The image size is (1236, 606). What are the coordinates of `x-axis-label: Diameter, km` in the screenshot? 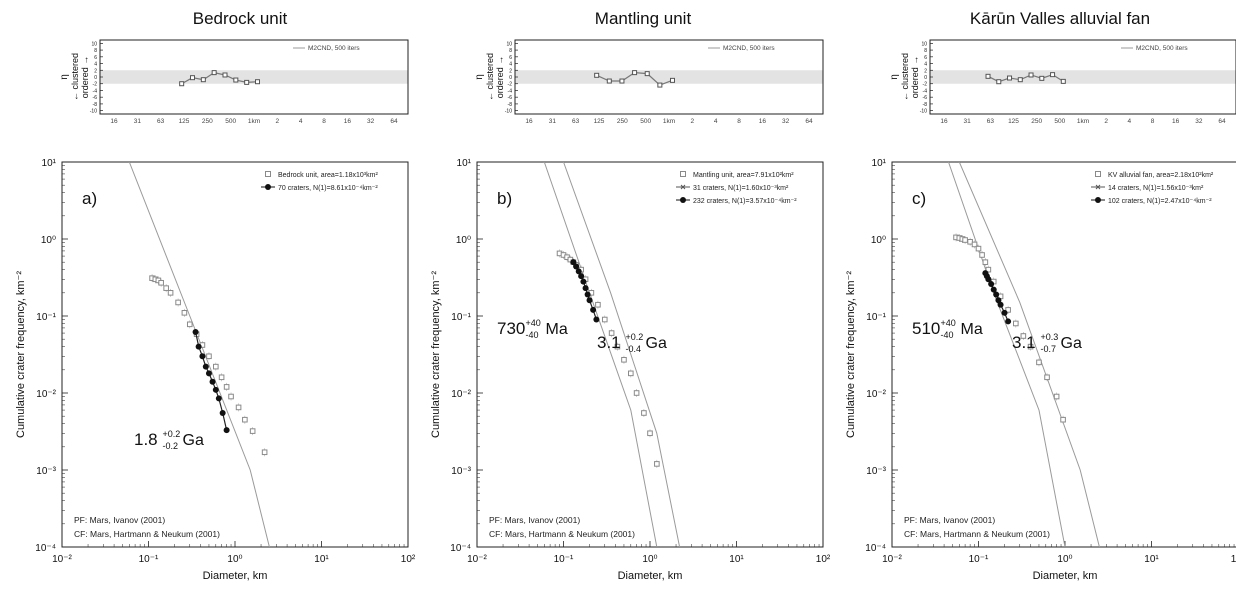 It's located at (235, 576).